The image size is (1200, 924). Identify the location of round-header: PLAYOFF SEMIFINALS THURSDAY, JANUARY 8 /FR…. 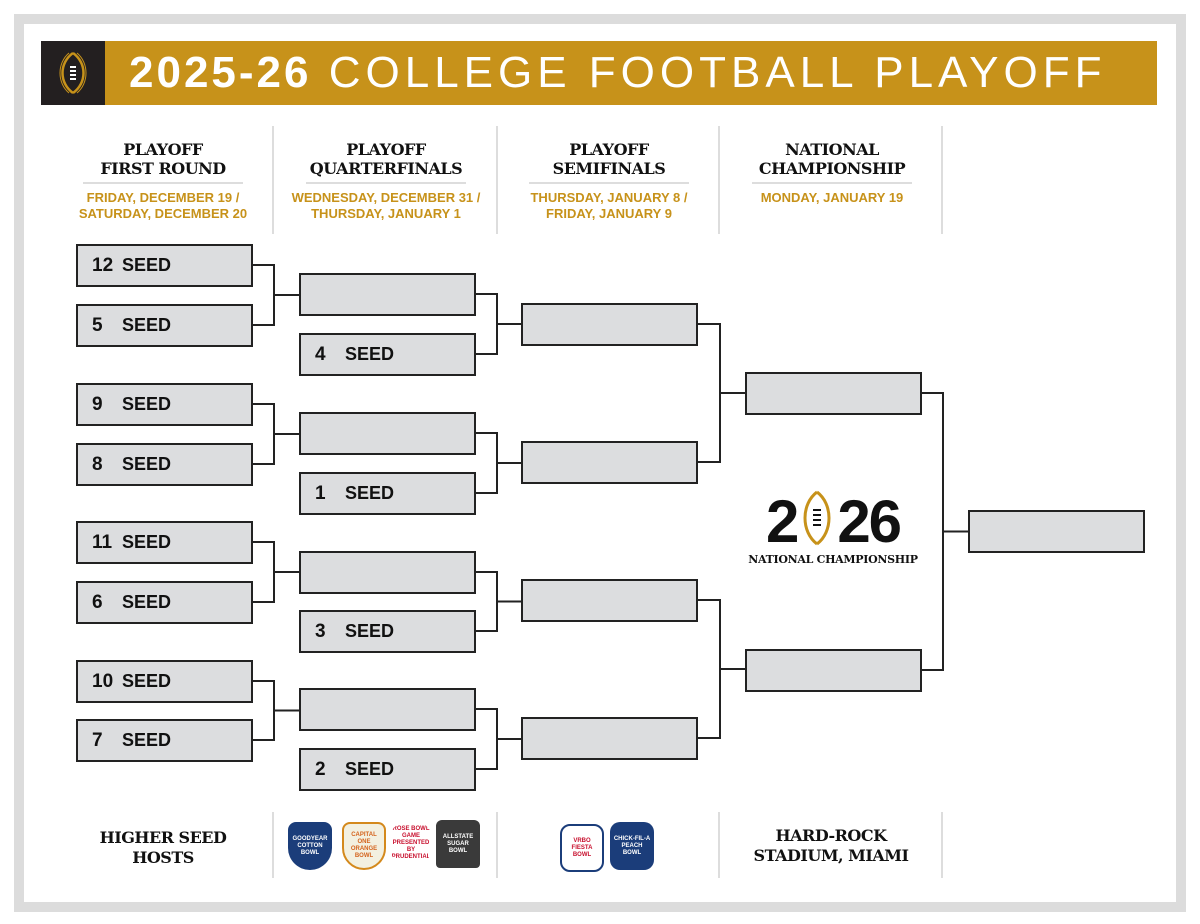
(609, 180).